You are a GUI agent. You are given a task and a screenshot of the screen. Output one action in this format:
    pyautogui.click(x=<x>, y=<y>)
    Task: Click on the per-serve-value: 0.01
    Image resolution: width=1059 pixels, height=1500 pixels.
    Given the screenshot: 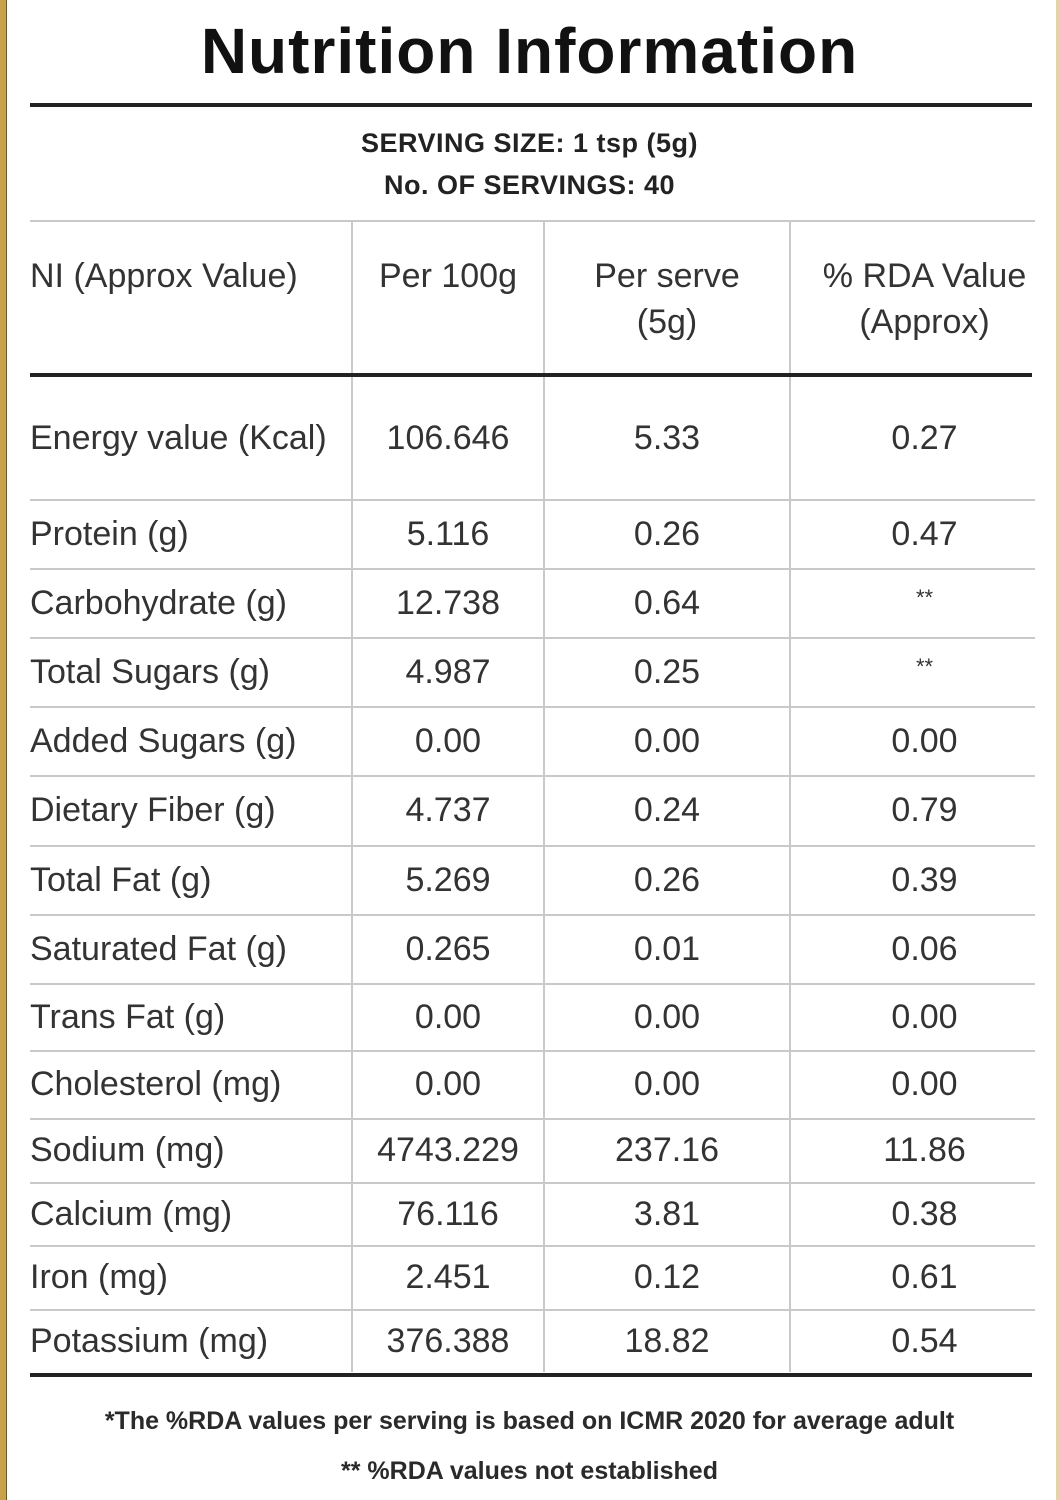 What is the action you would take?
    pyautogui.click(x=667, y=948)
    